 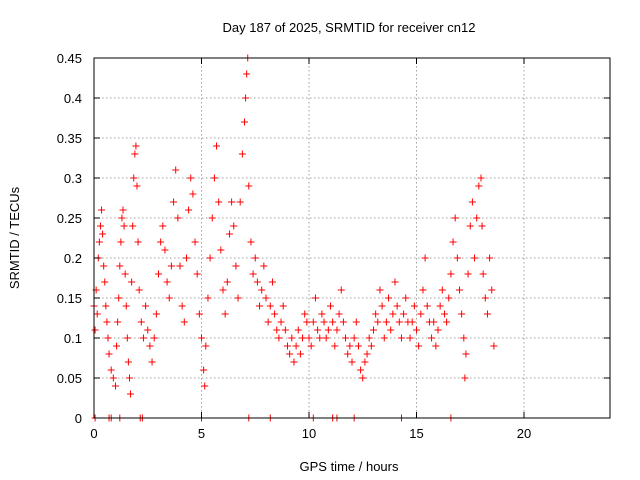 What do you see at coordinates (524, 433) in the screenshot?
I see `x-tick-label: 20` at bounding box center [524, 433].